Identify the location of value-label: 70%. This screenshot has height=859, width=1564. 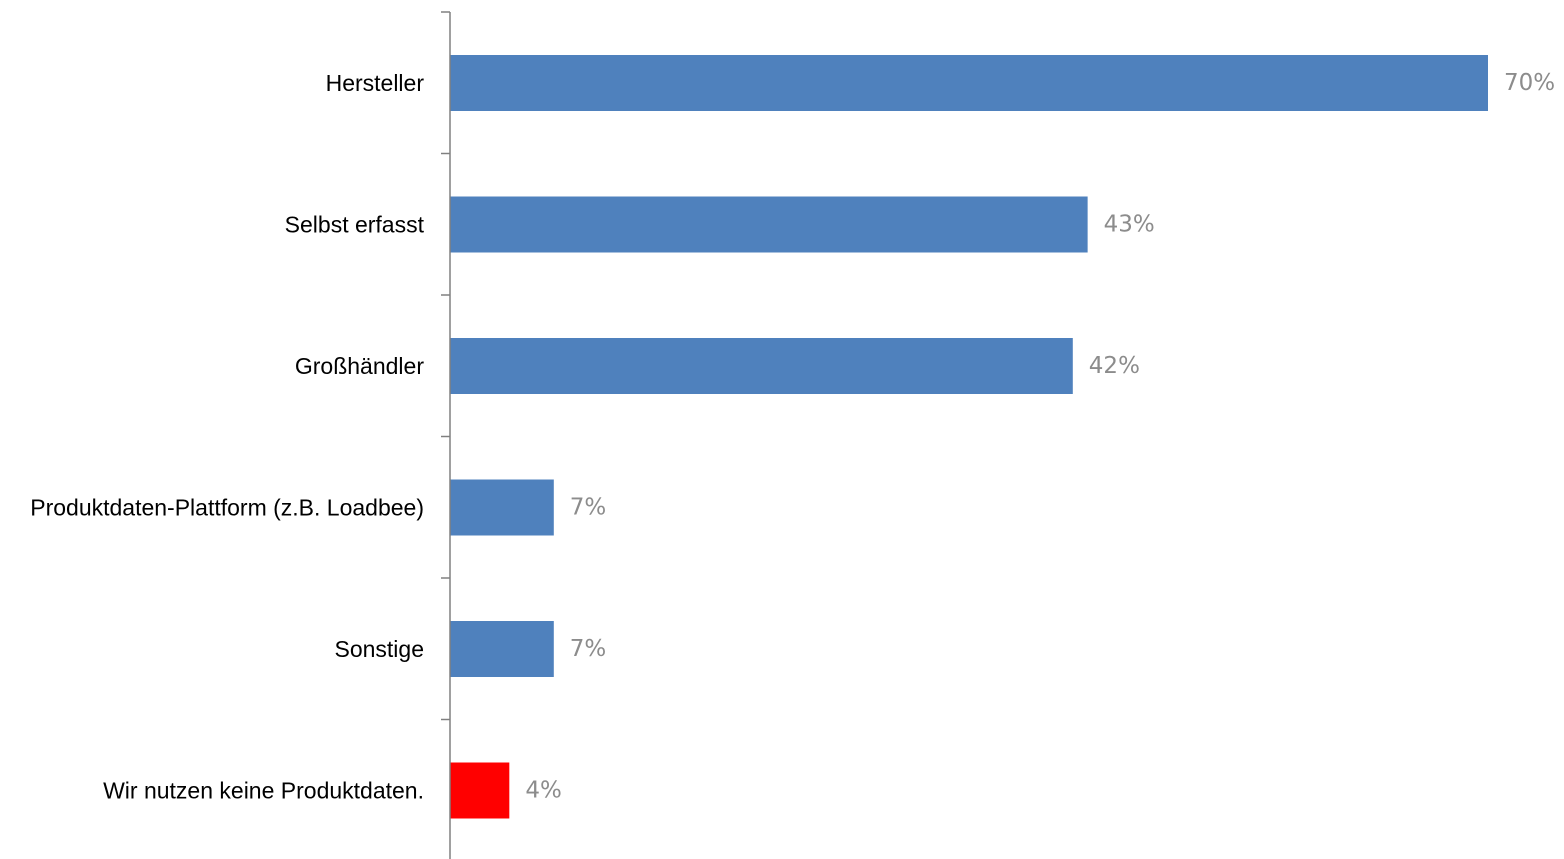
(1529, 83).